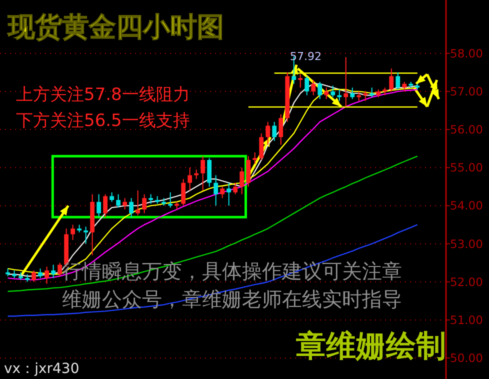 This screenshot has height=379, width=489. I want to click on annotation: 章维姗绘制, so click(371, 346).